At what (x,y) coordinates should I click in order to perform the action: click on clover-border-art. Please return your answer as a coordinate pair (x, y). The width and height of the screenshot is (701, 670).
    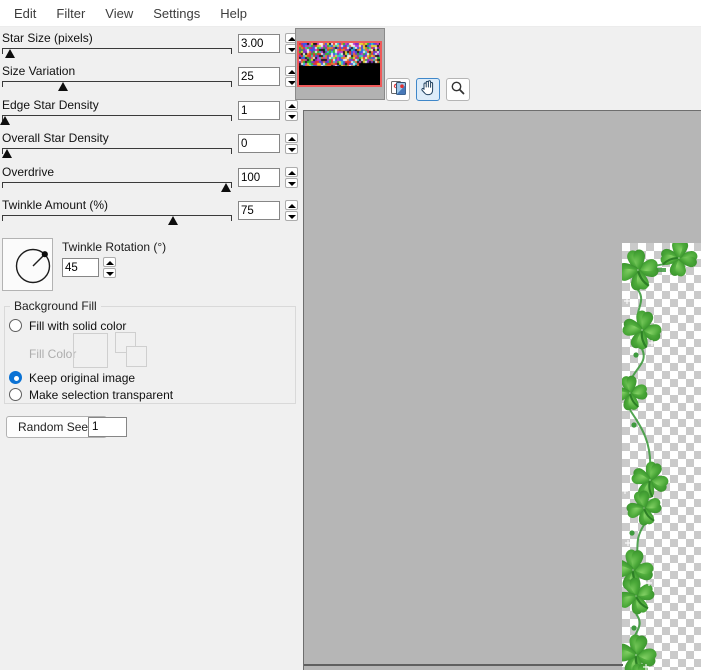
    Looking at the image, I should click on (661, 456).